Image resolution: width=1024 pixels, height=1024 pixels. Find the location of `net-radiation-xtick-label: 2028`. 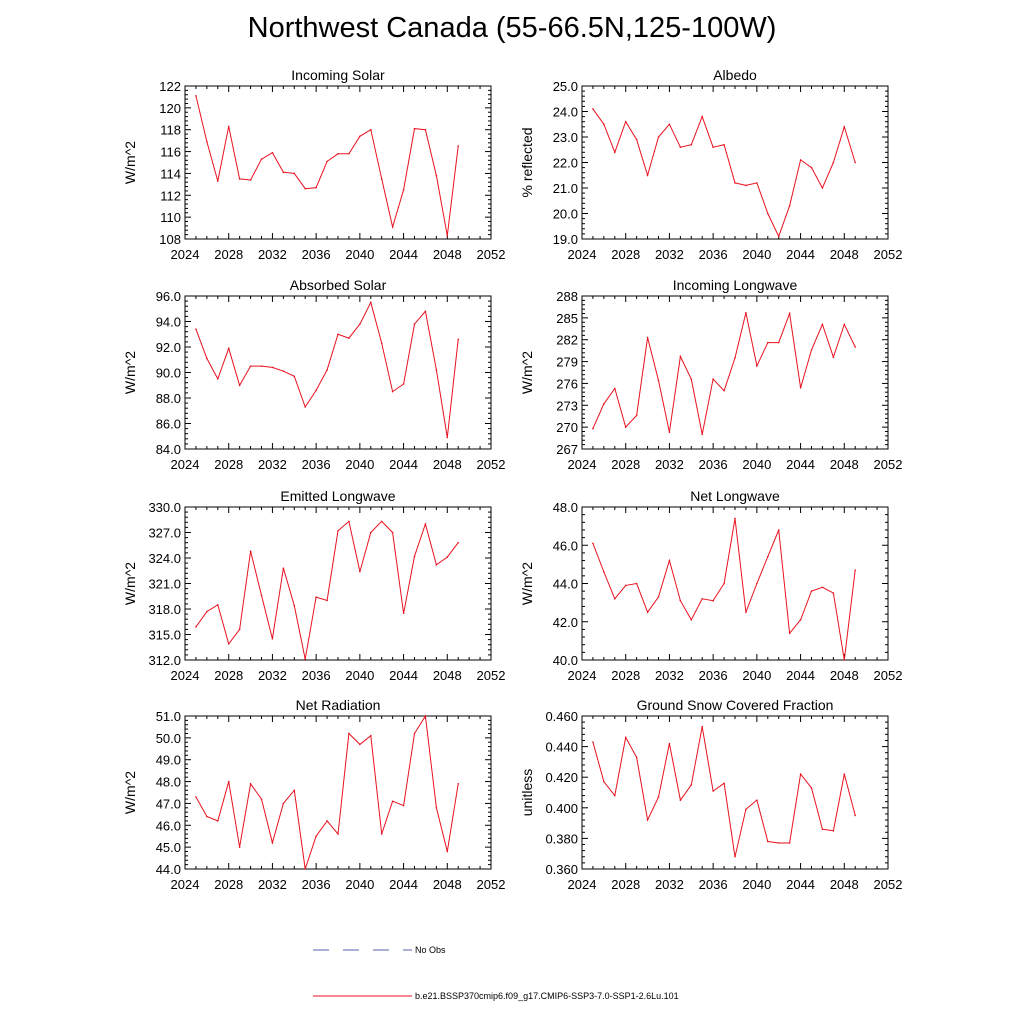

net-radiation-xtick-label: 2028 is located at coordinates (228, 884).